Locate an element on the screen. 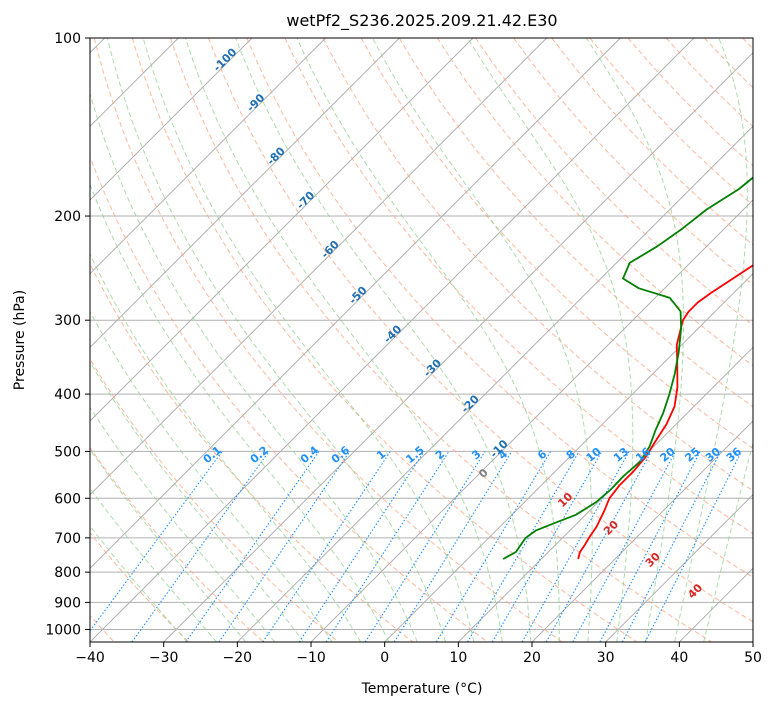 The width and height of the screenshot is (775, 708). moist-adiabat-label: 0 is located at coordinates (483, 473).